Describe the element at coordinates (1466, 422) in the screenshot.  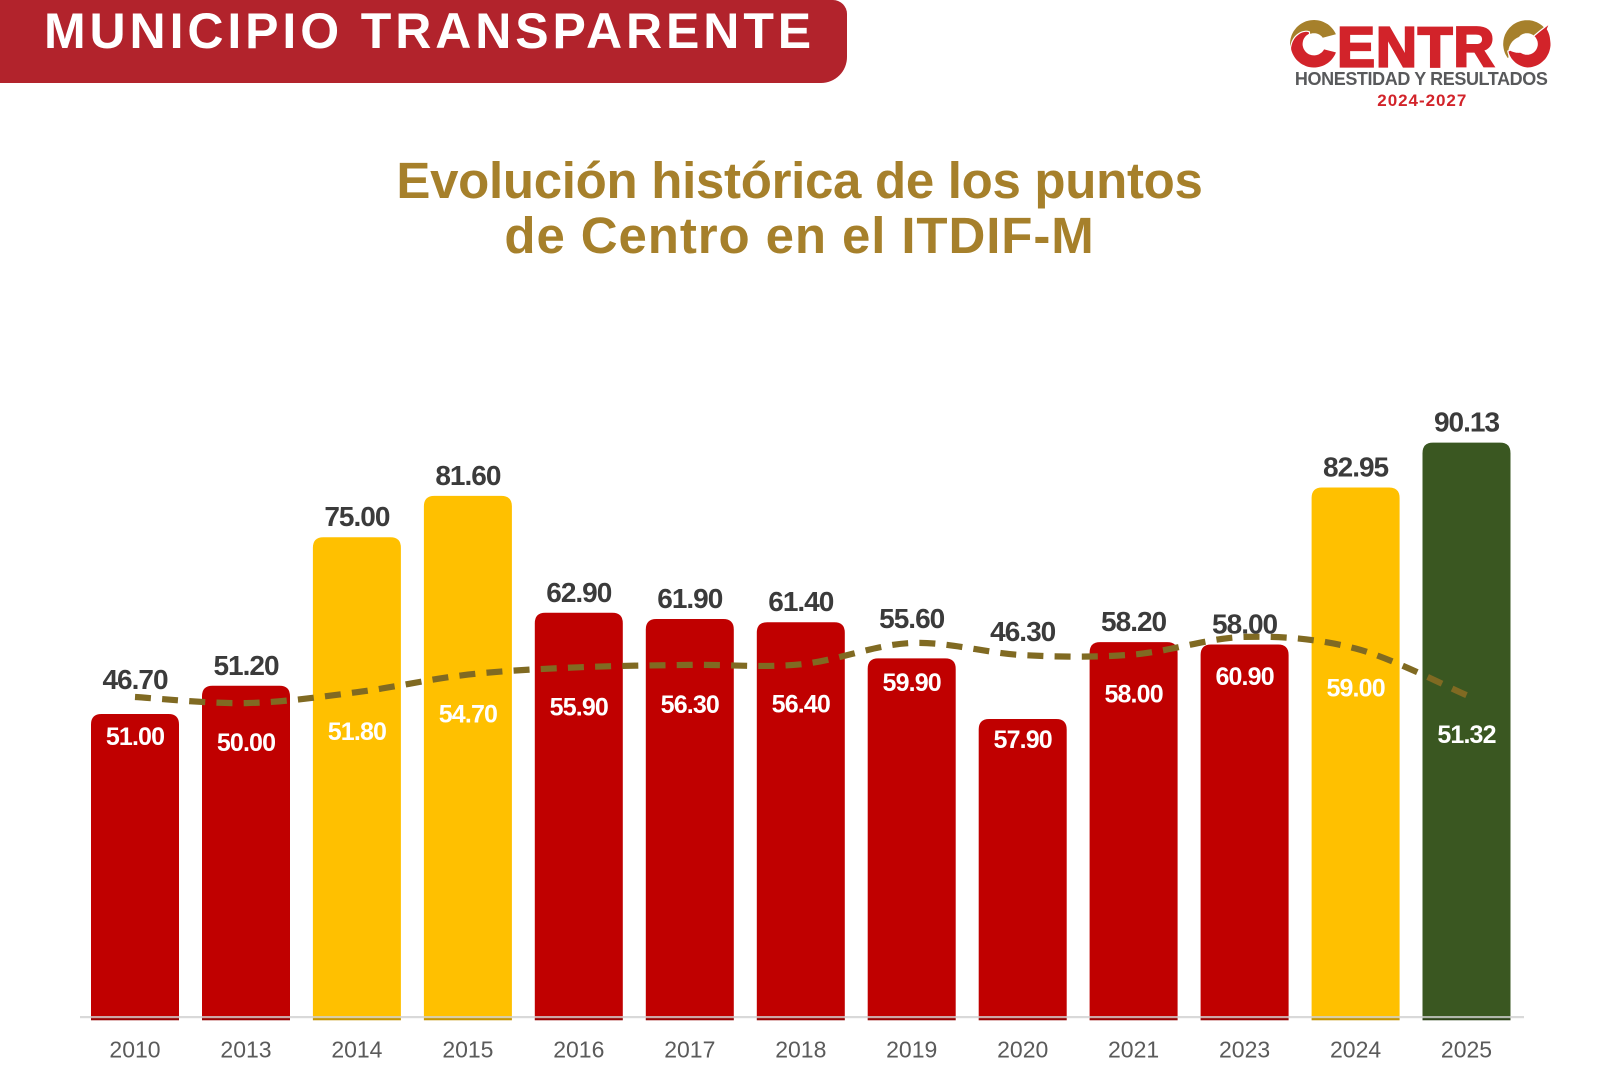
I see `svg-text: 90.13` at that location.